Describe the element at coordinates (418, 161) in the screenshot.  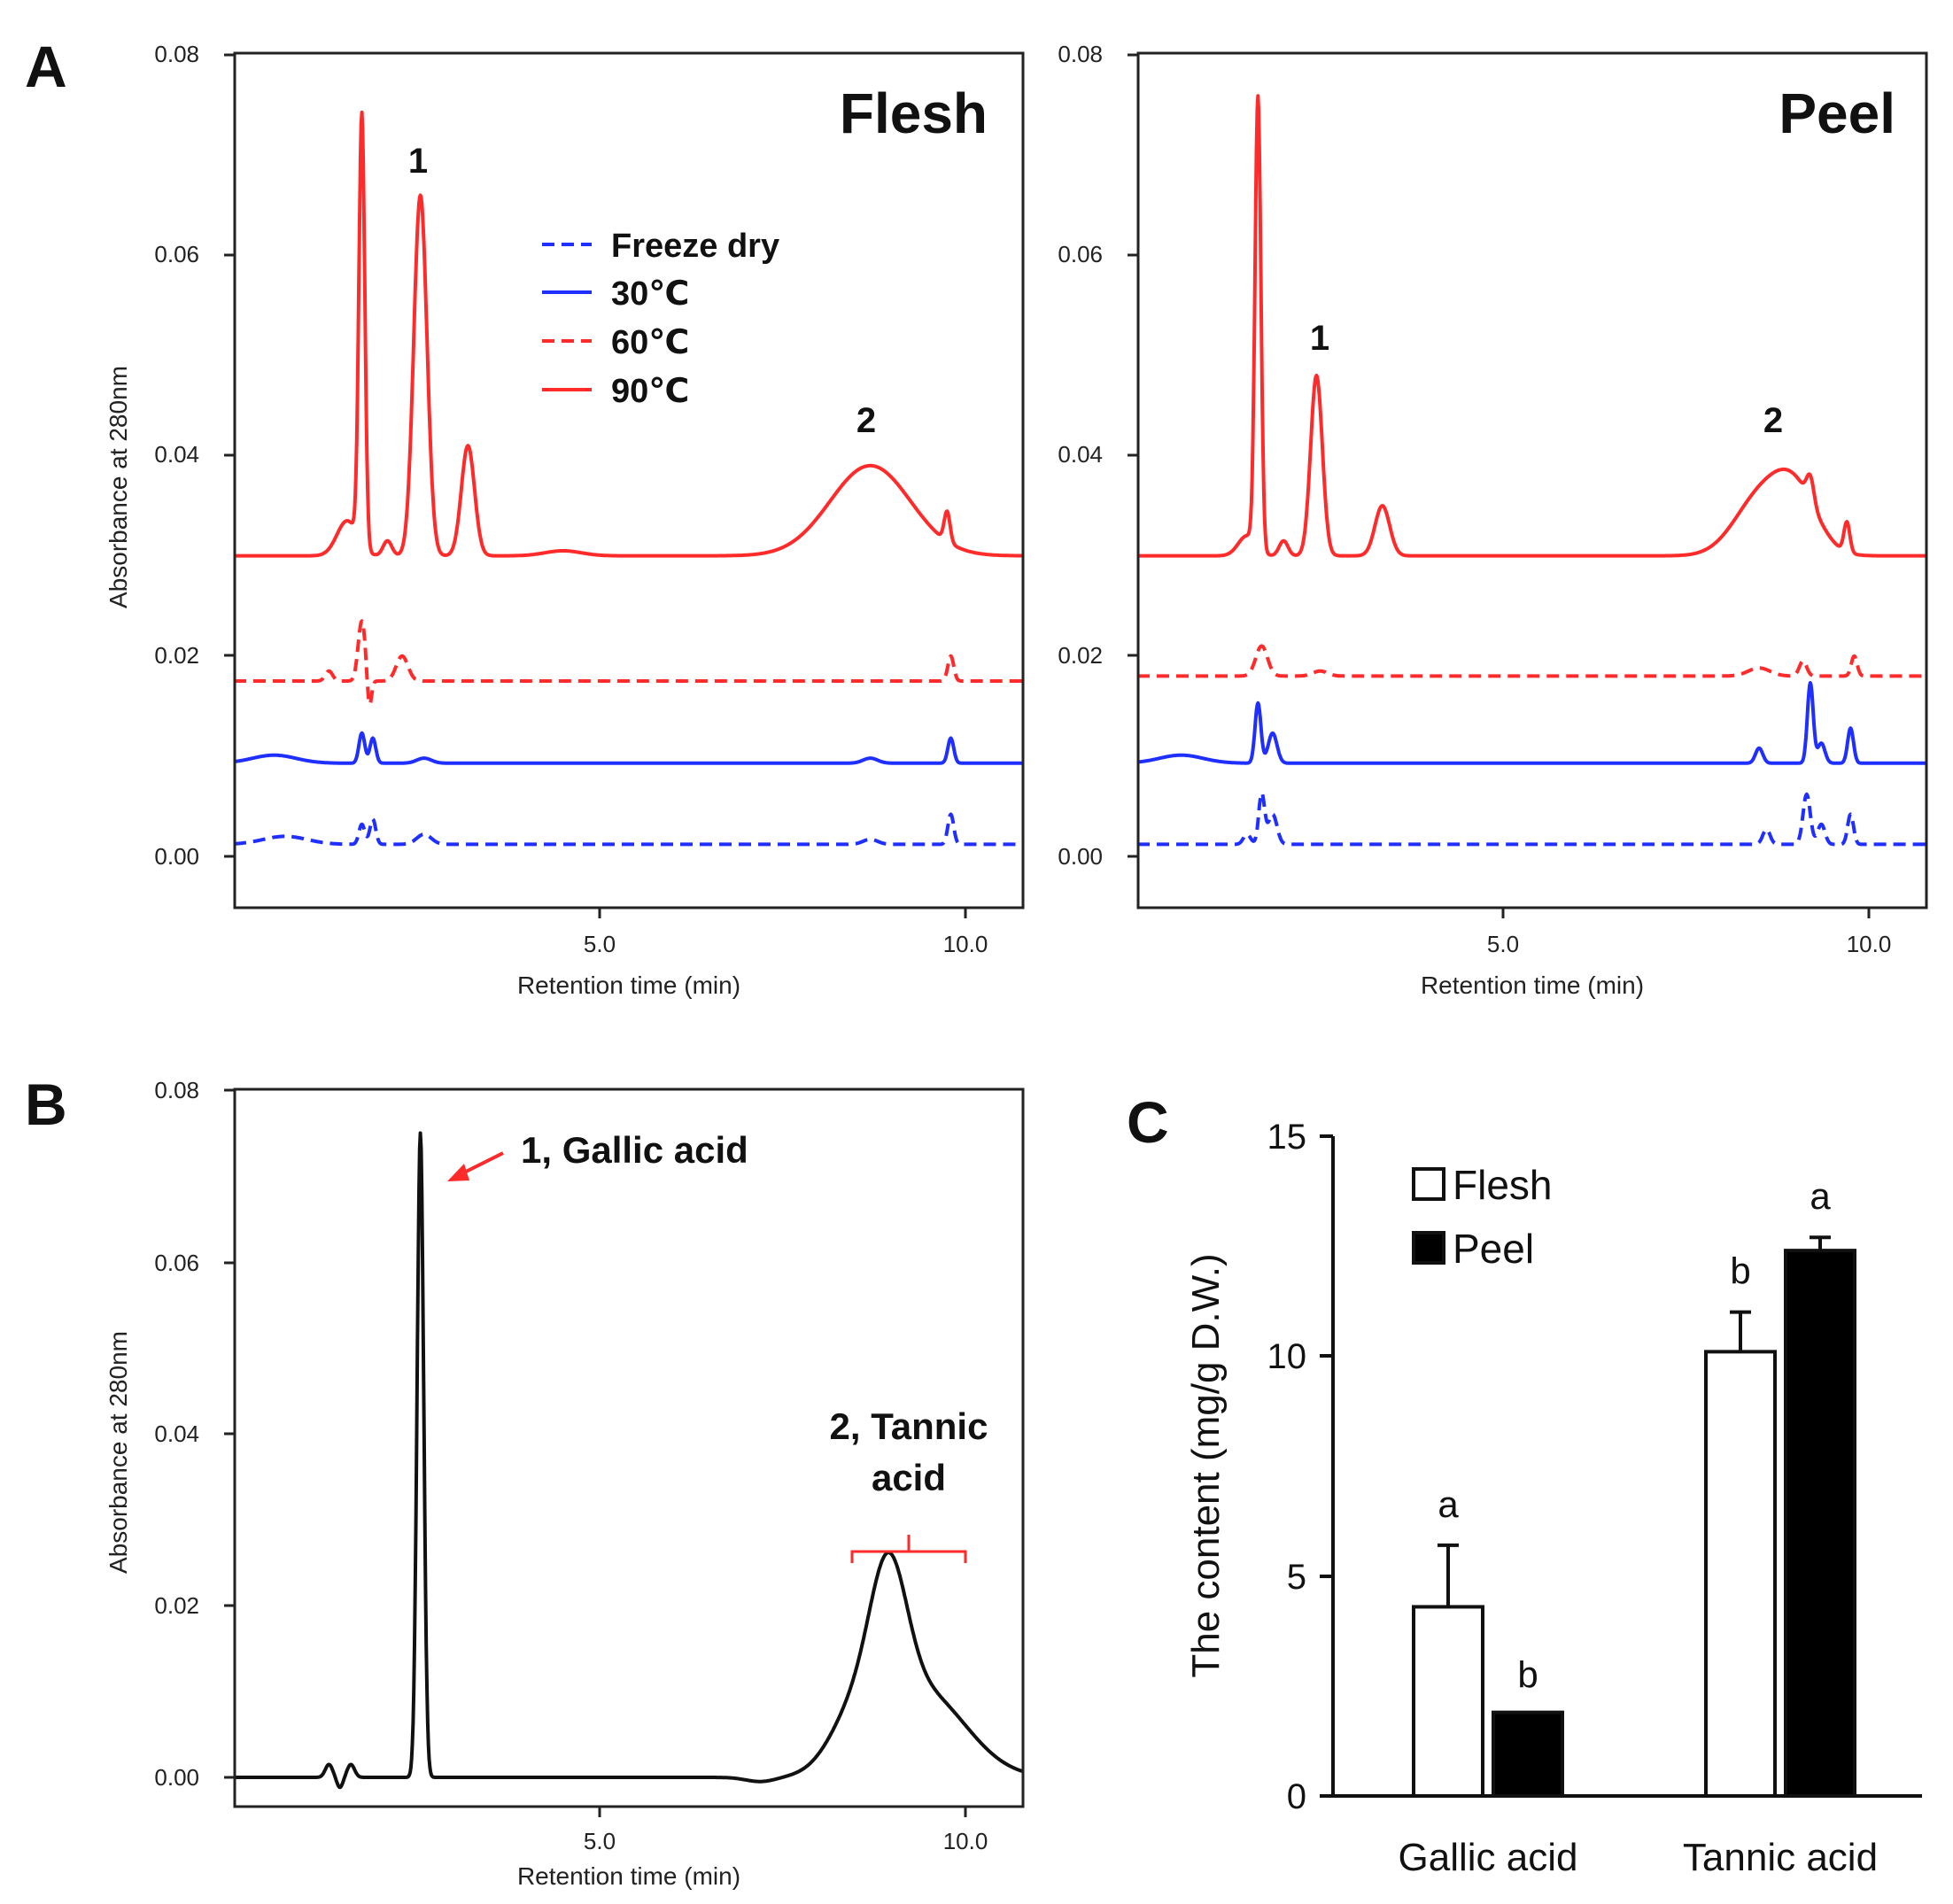
I see `flesh-peak-1-label: 1` at that location.